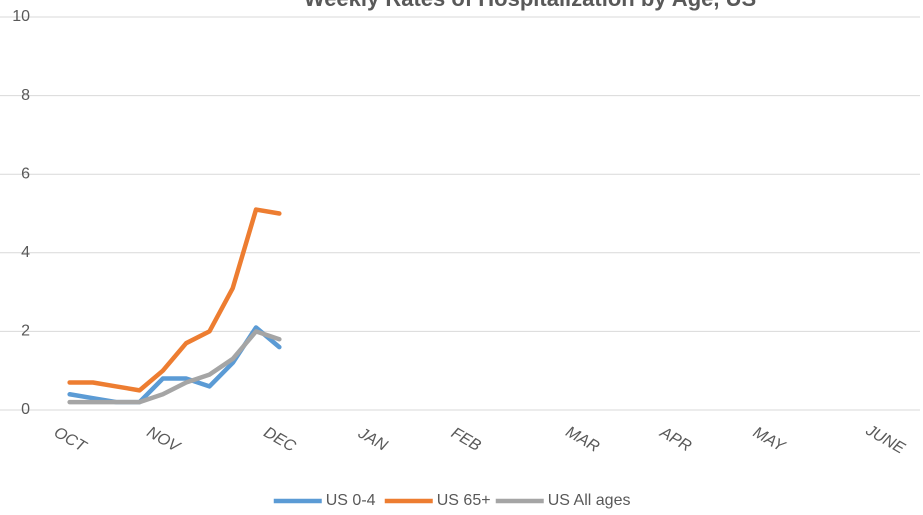 This screenshot has width=923, height=515. Describe the element at coordinates (589, 500) in the screenshot. I see `legend-label: US All ages` at that location.